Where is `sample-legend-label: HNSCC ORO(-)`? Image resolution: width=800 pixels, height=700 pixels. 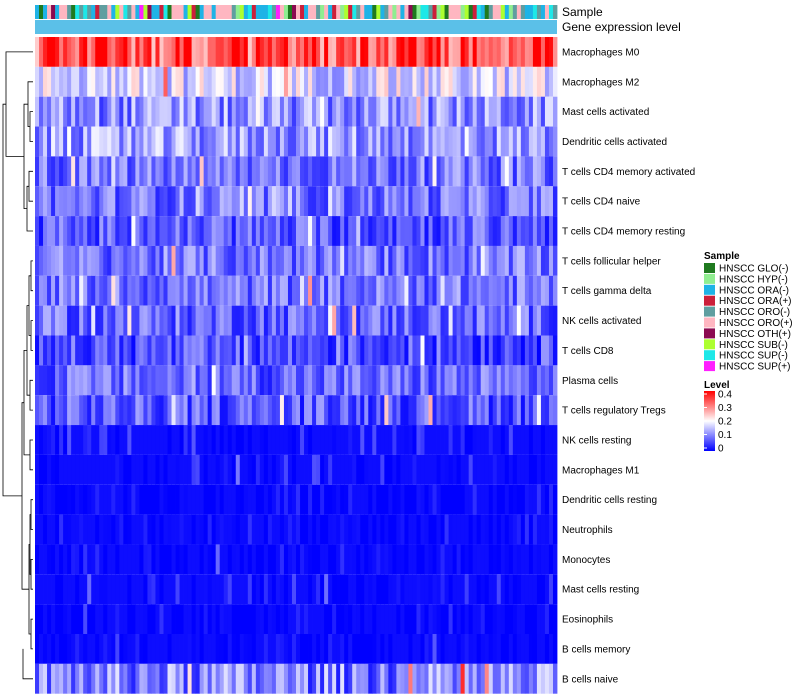 sample-legend-label: HNSCC ORO(-) is located at coordinates (754, 312).